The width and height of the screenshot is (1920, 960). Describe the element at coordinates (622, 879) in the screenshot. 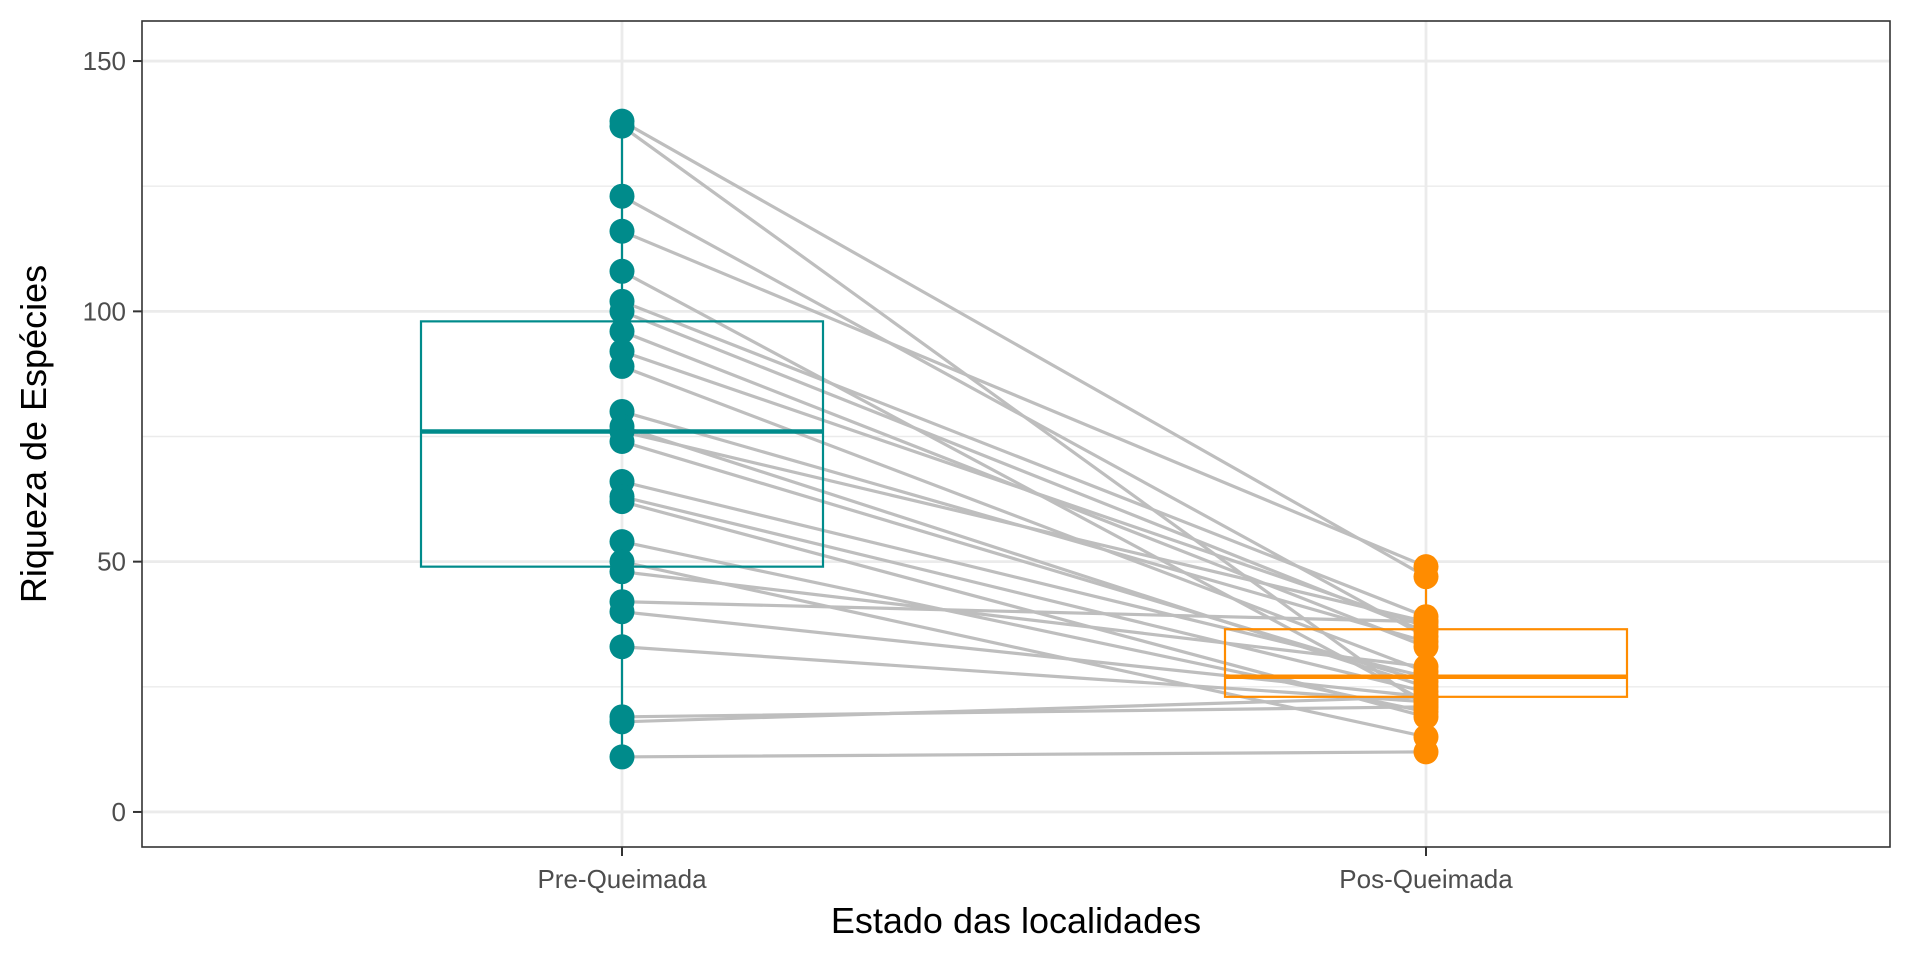

I see `x-tick-label: Pre-Queimada` at that location.